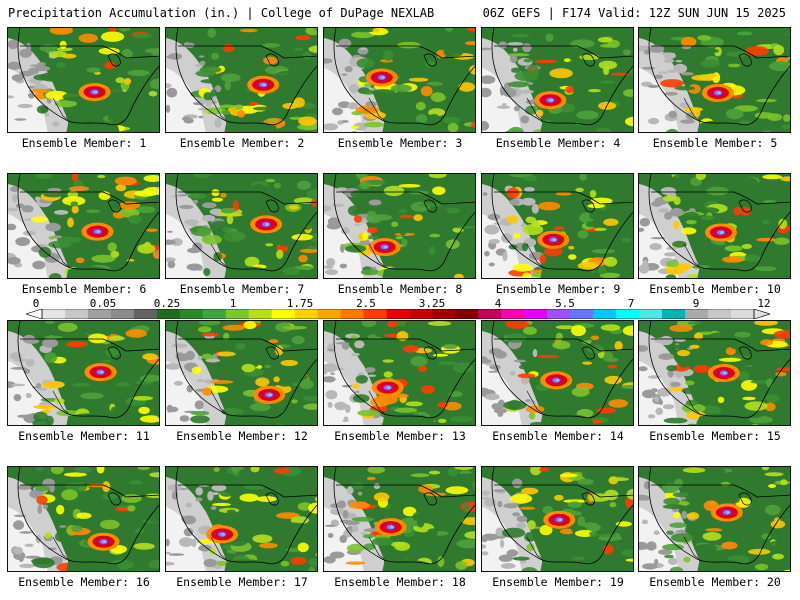 This screenshot has width=800, height=600. I want to click on ensemble-member-label: Ensemble Member: 6, so click(84, 289).